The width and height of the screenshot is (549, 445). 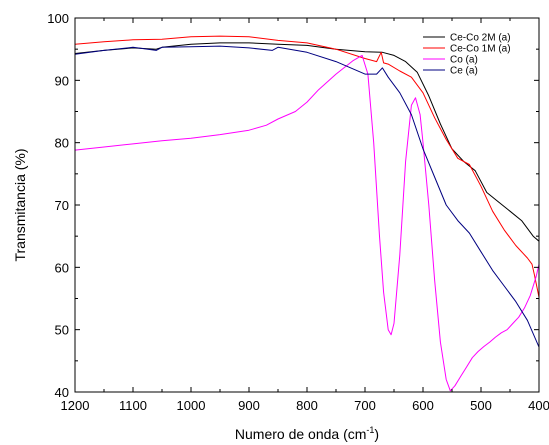 I want to click on y-tick-label: 100, so click(x=58, y=18).